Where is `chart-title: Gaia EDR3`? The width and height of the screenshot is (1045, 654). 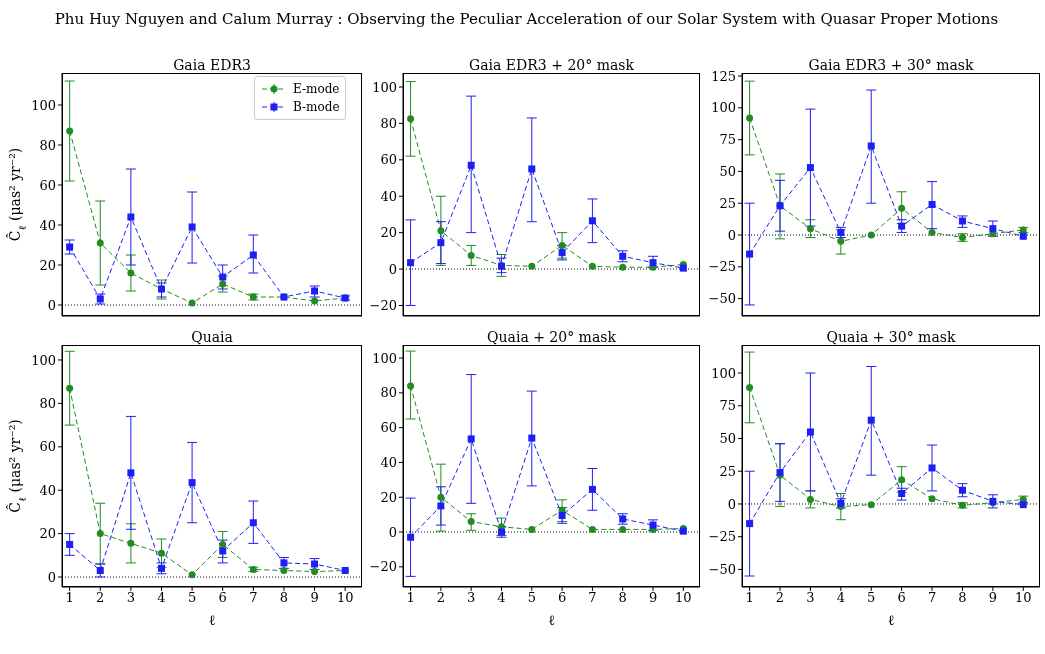 chart-title: Gaia EDR3 is located at coordinates (212, 65).